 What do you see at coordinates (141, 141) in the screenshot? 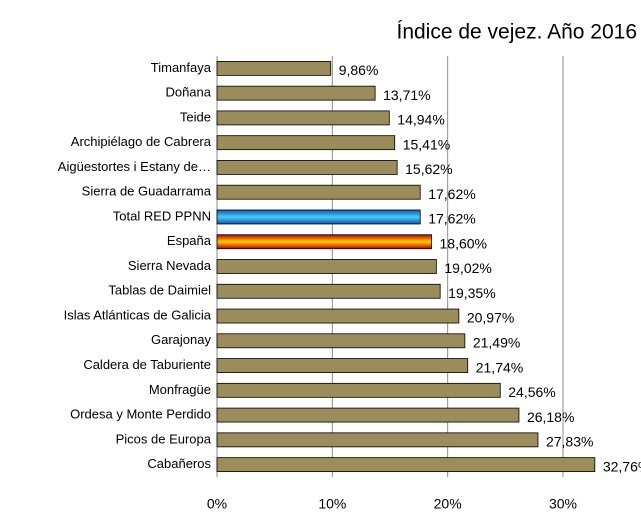
I see `y-tick-label: Archipiélago de Cabrera` at bounding box center [141, 141].